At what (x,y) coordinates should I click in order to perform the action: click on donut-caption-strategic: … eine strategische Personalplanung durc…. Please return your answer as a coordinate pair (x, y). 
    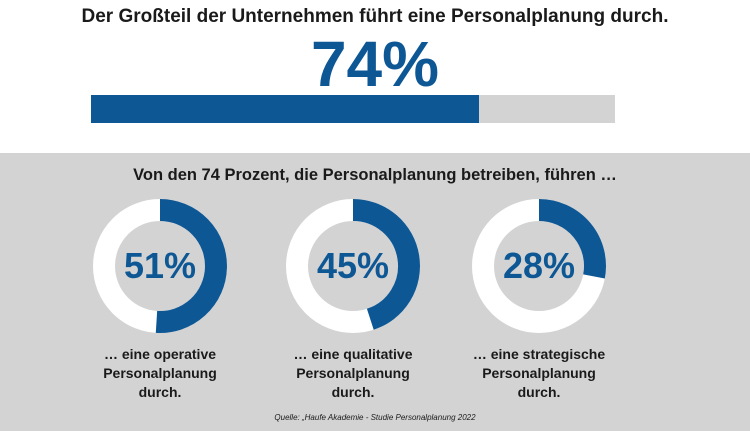
    Looking at the image, I should click on (539, 373).